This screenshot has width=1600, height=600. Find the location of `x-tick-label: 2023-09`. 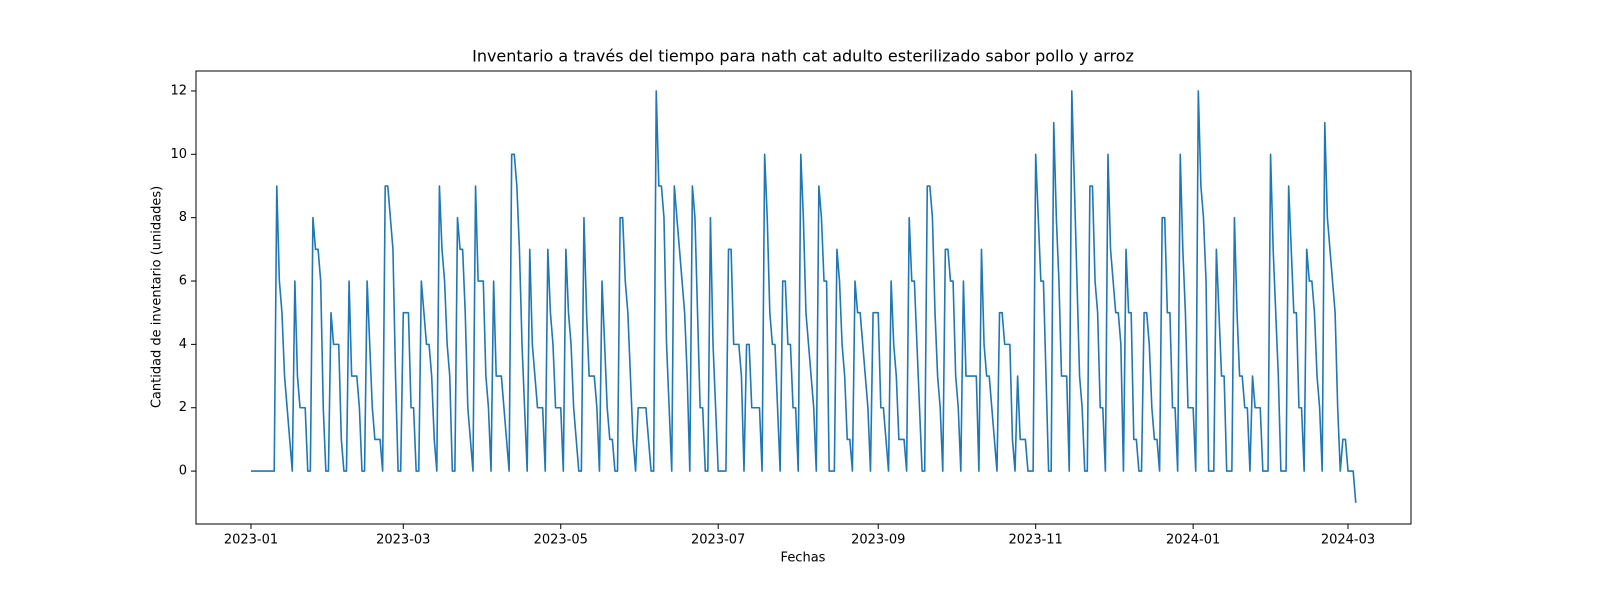

x-tick-label: 2023-09 is located at coordinates (878, 540).